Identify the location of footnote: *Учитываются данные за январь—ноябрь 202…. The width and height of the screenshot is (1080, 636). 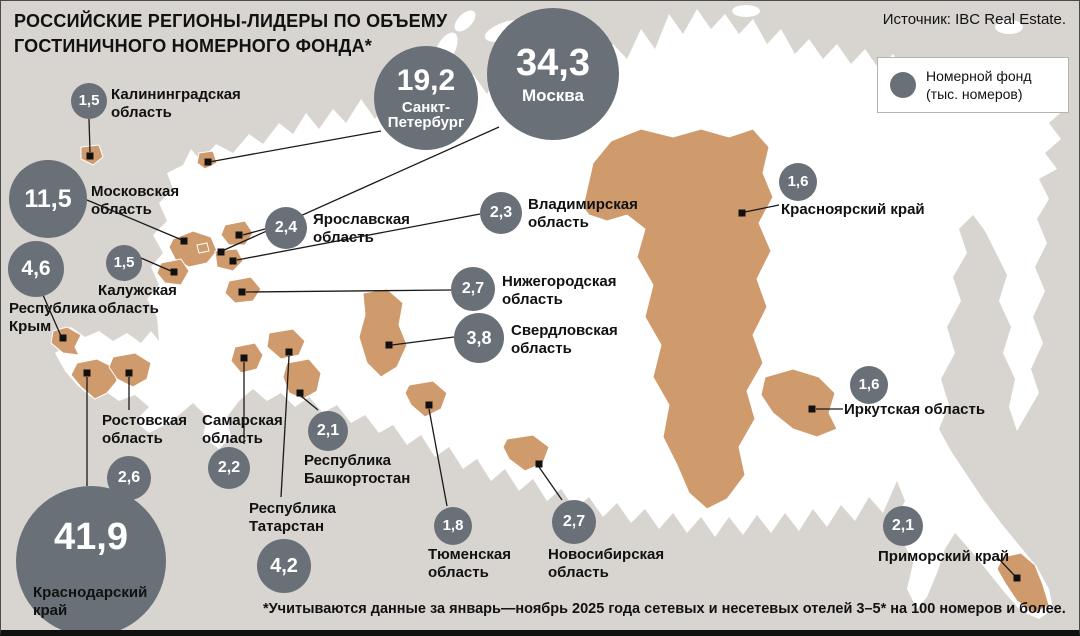
(664, 609).